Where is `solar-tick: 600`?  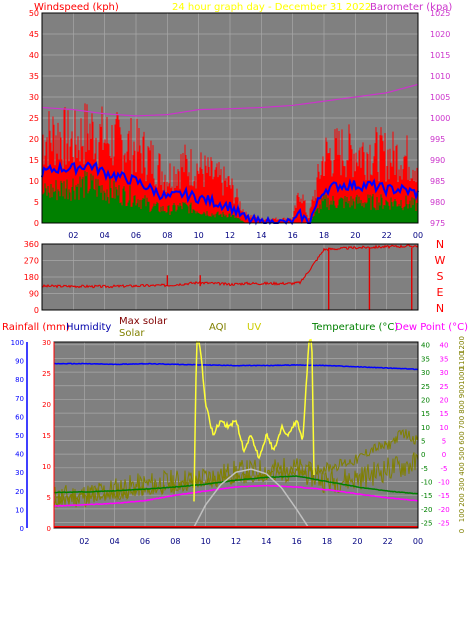 solar-tick: 600 is located at coordinates (462, 437).